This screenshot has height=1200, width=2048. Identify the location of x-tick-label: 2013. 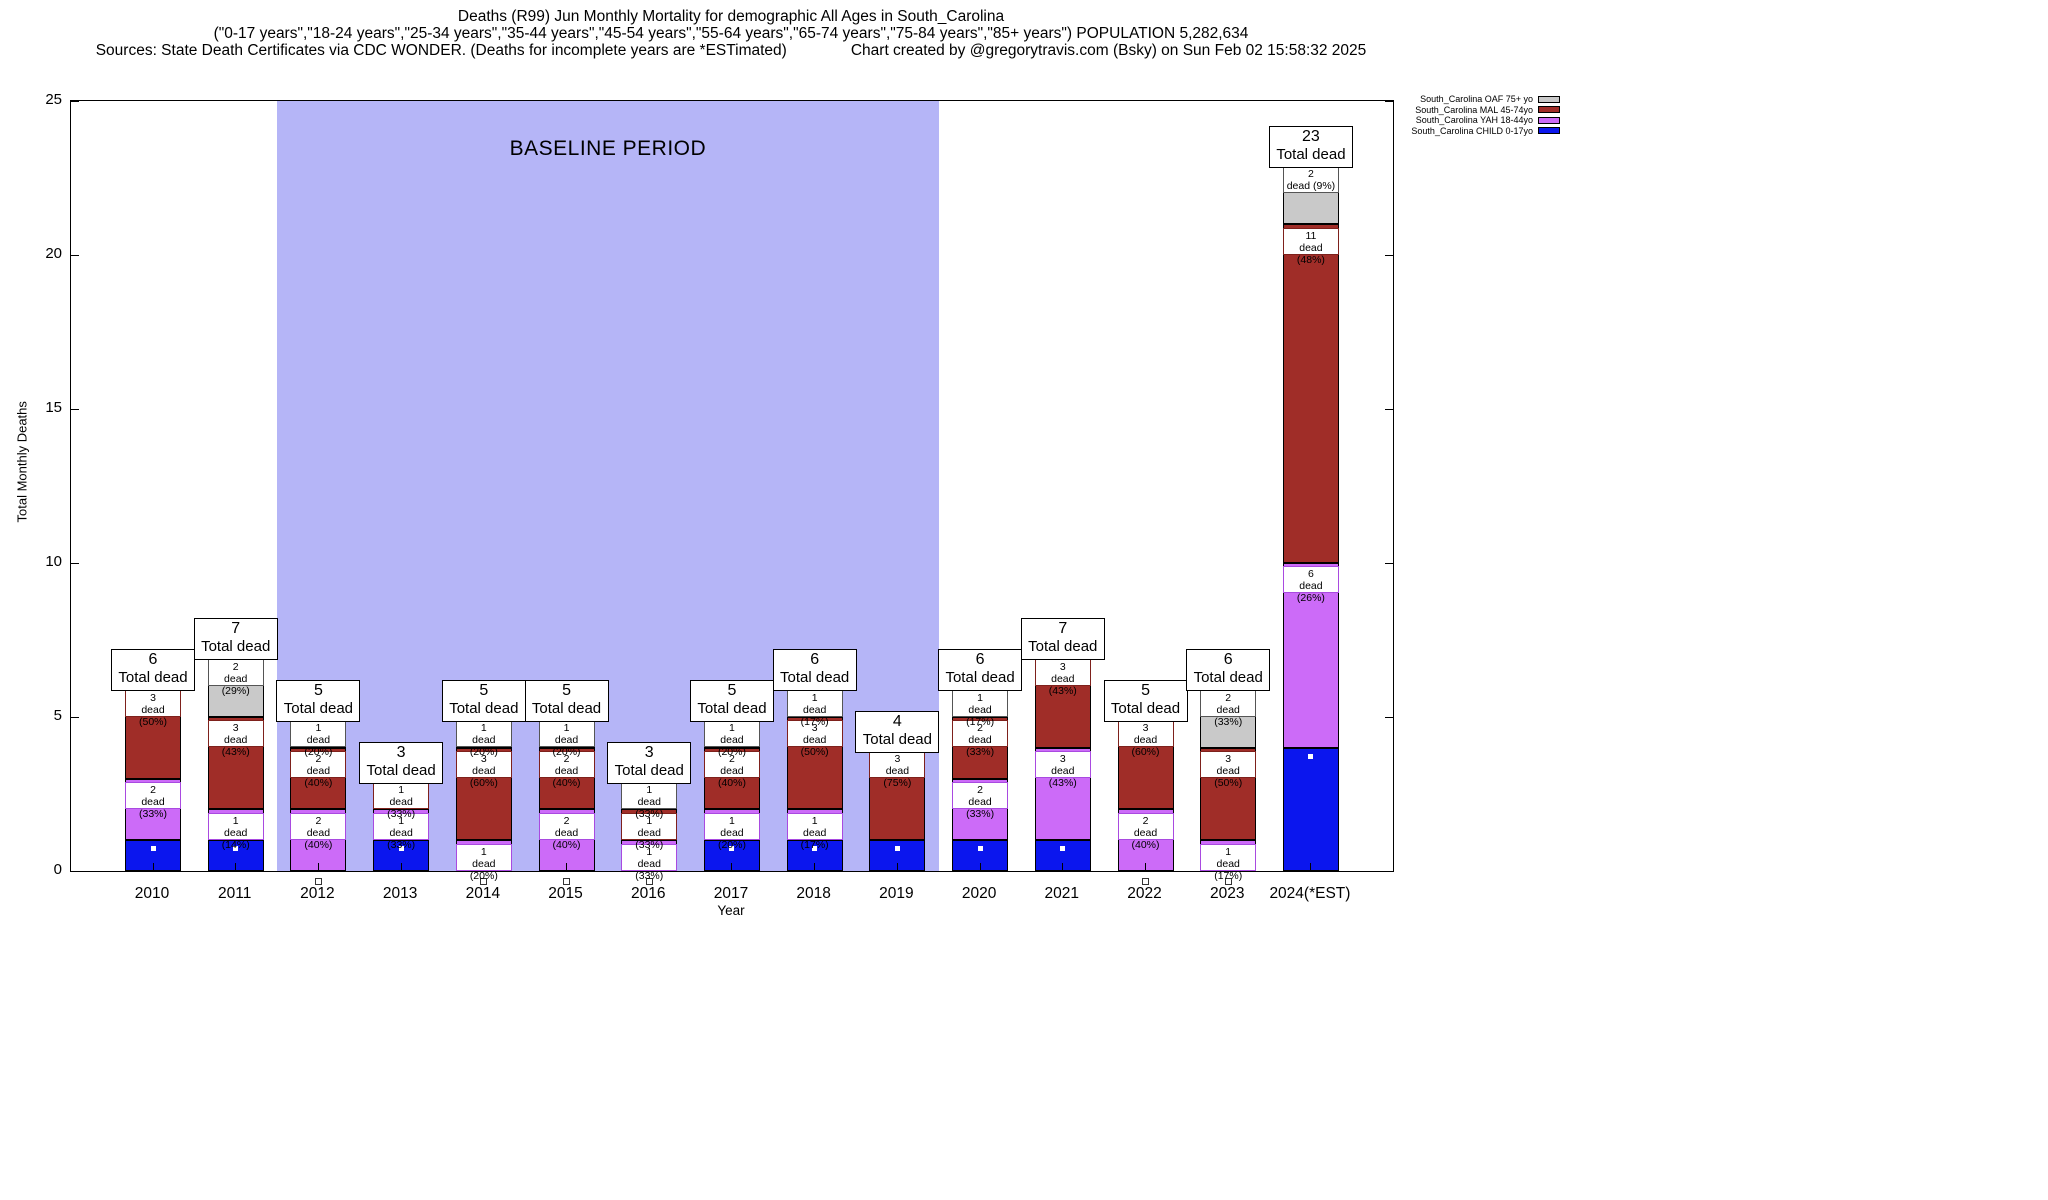
(400, 893).